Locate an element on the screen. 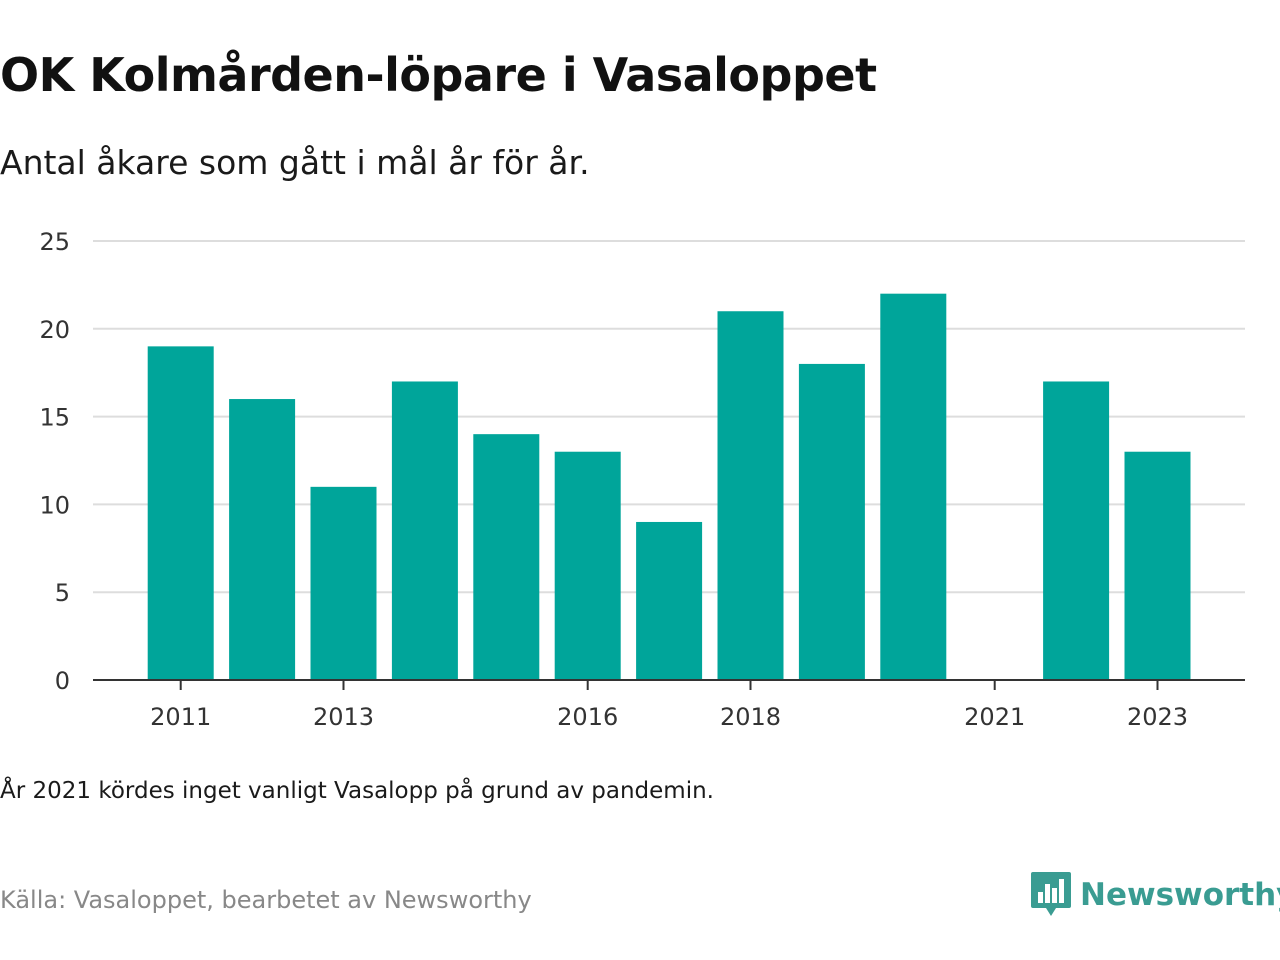  bar-2011 is located at coordinates (180, 513).